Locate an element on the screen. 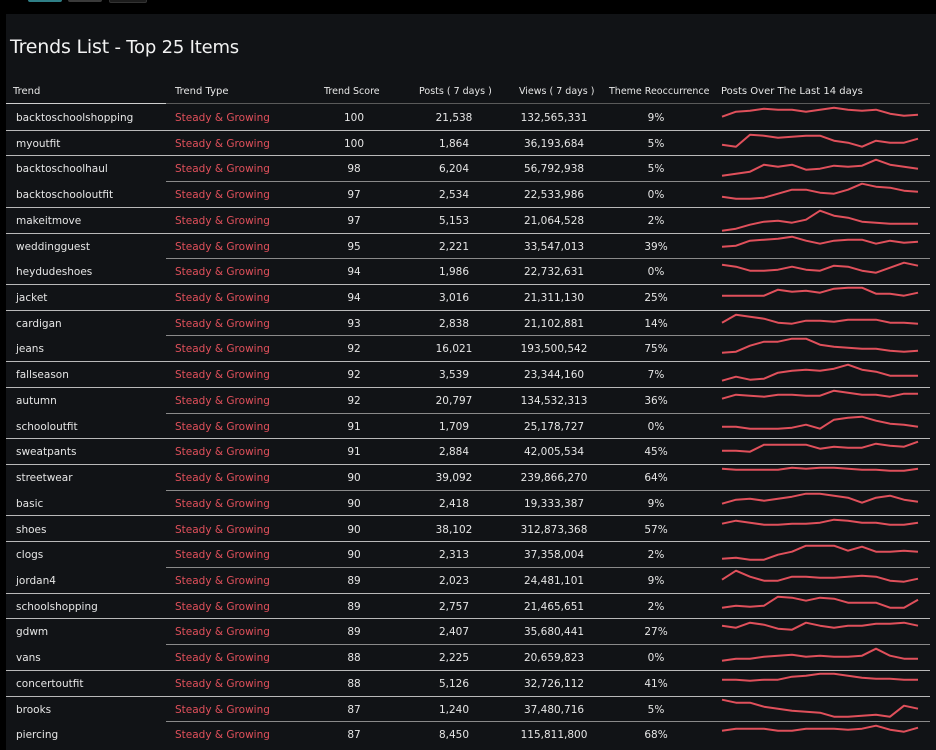 This screenshot has width=936, height=750. theme-reoccurrence: 9% is located at coordinates (656, 118).